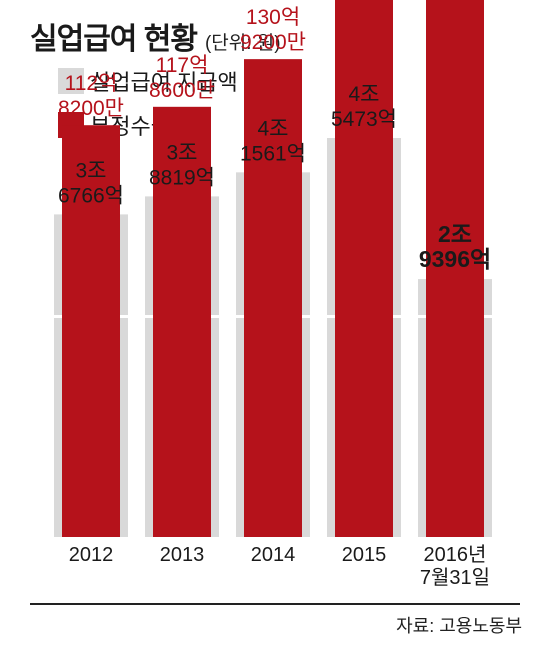 This screenshot has height=647, width=542. Describe the element at coordinates (114, 39) in the screenshot. I see `chart-title: 실업급여 현황` at that location.